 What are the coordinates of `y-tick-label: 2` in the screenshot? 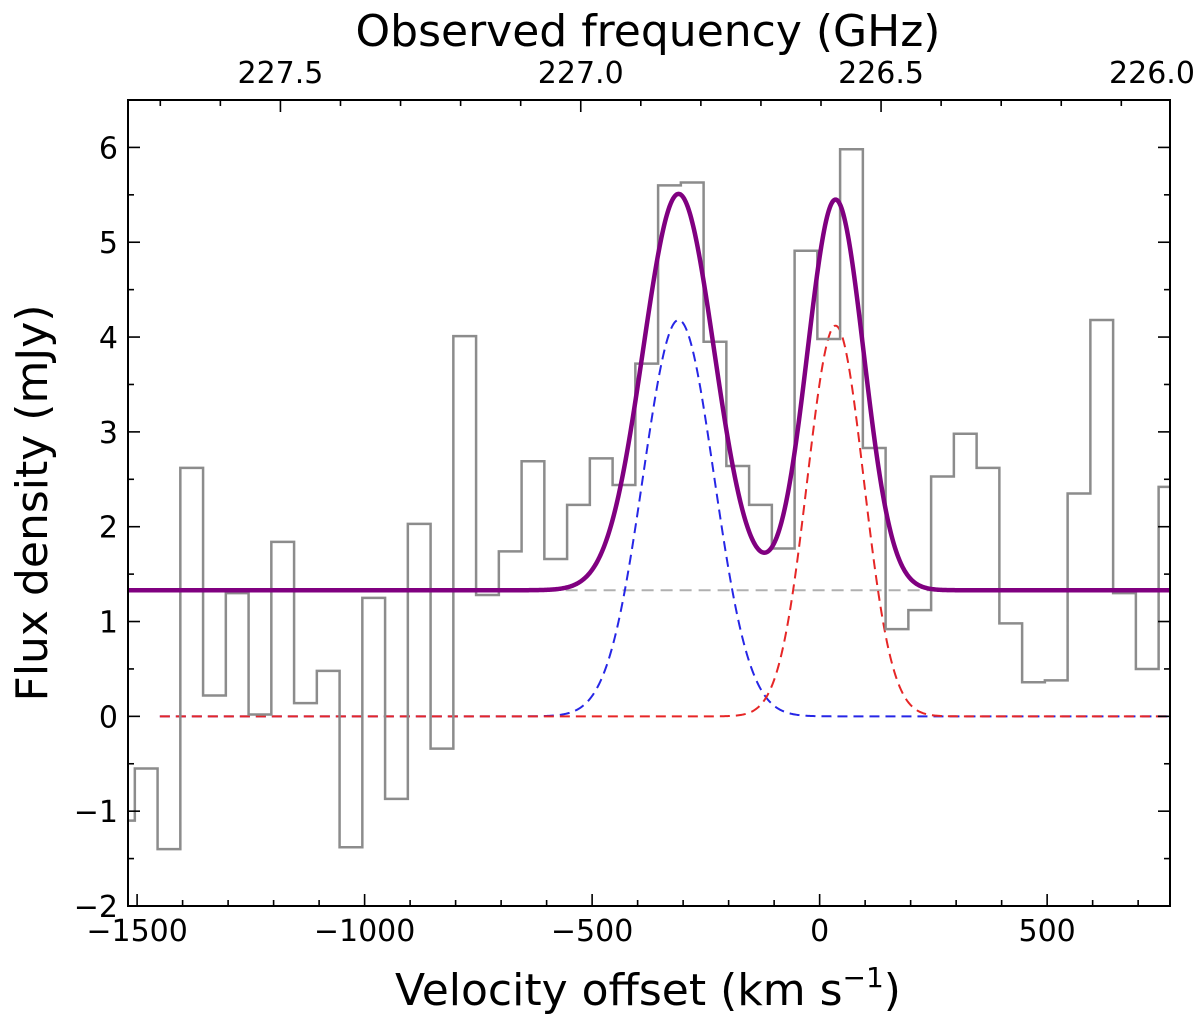 It's located at (108, 528).